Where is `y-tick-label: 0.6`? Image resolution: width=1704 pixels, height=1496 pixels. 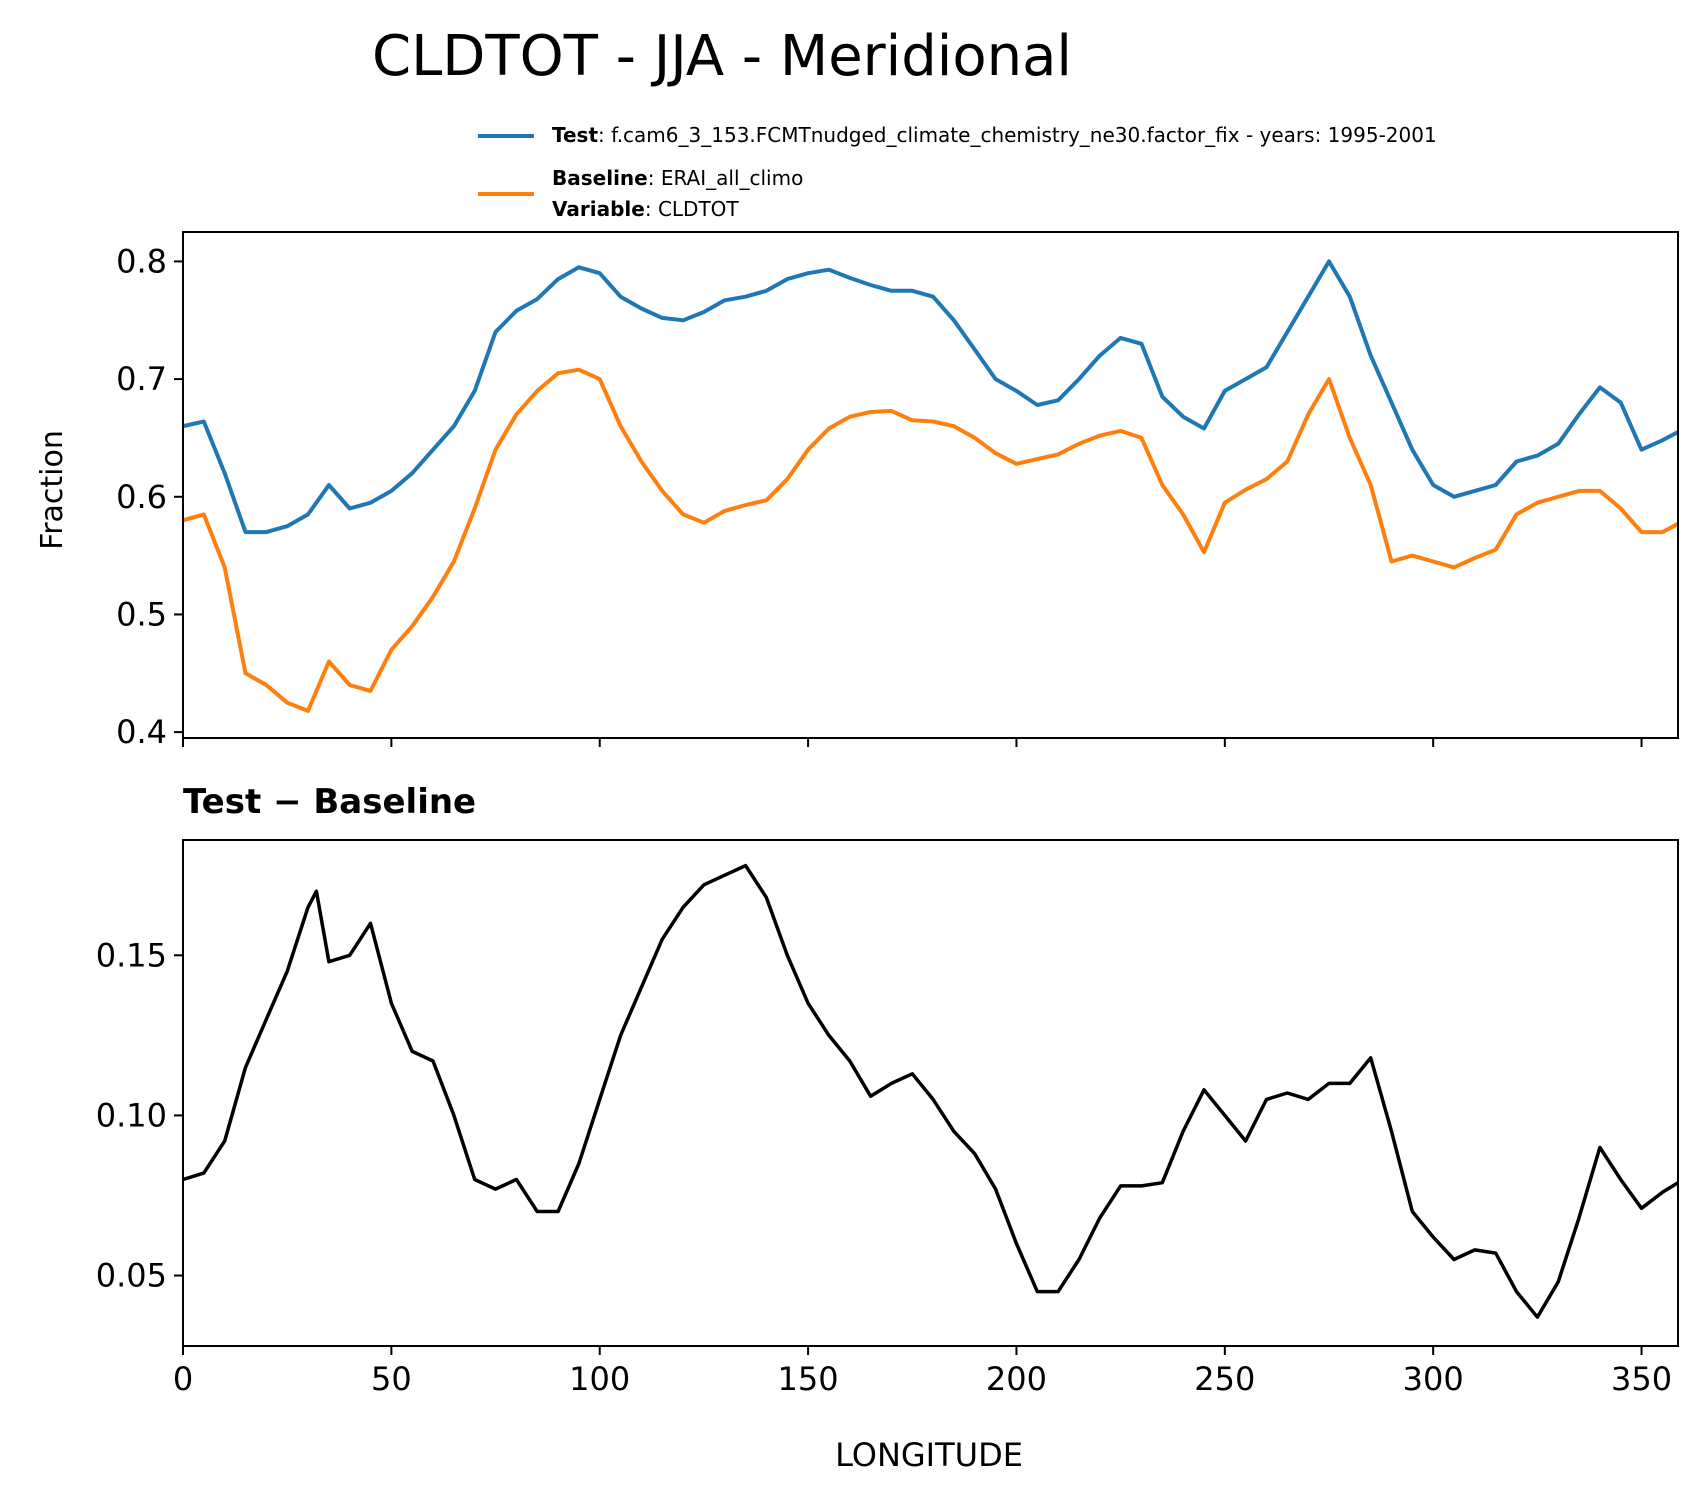 y-tick-label: 0.6 is located at coordinates (141, 497).